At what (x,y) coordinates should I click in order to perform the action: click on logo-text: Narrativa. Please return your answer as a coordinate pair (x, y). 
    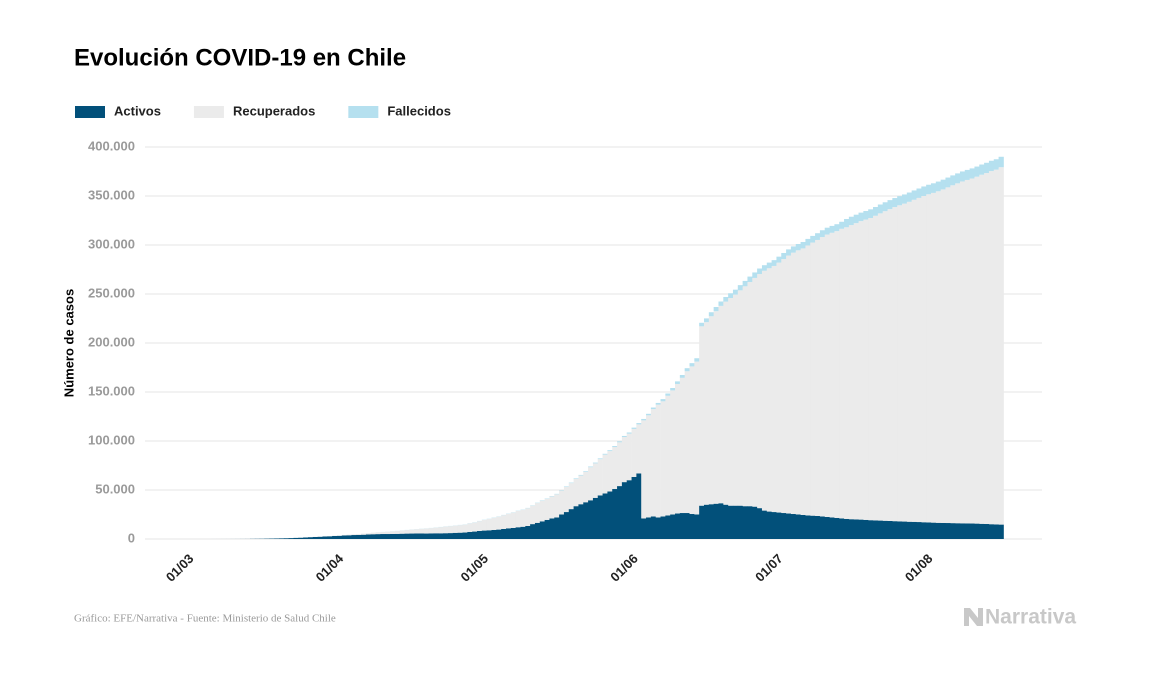
    Looking at the image, I should click on (1030, 617).